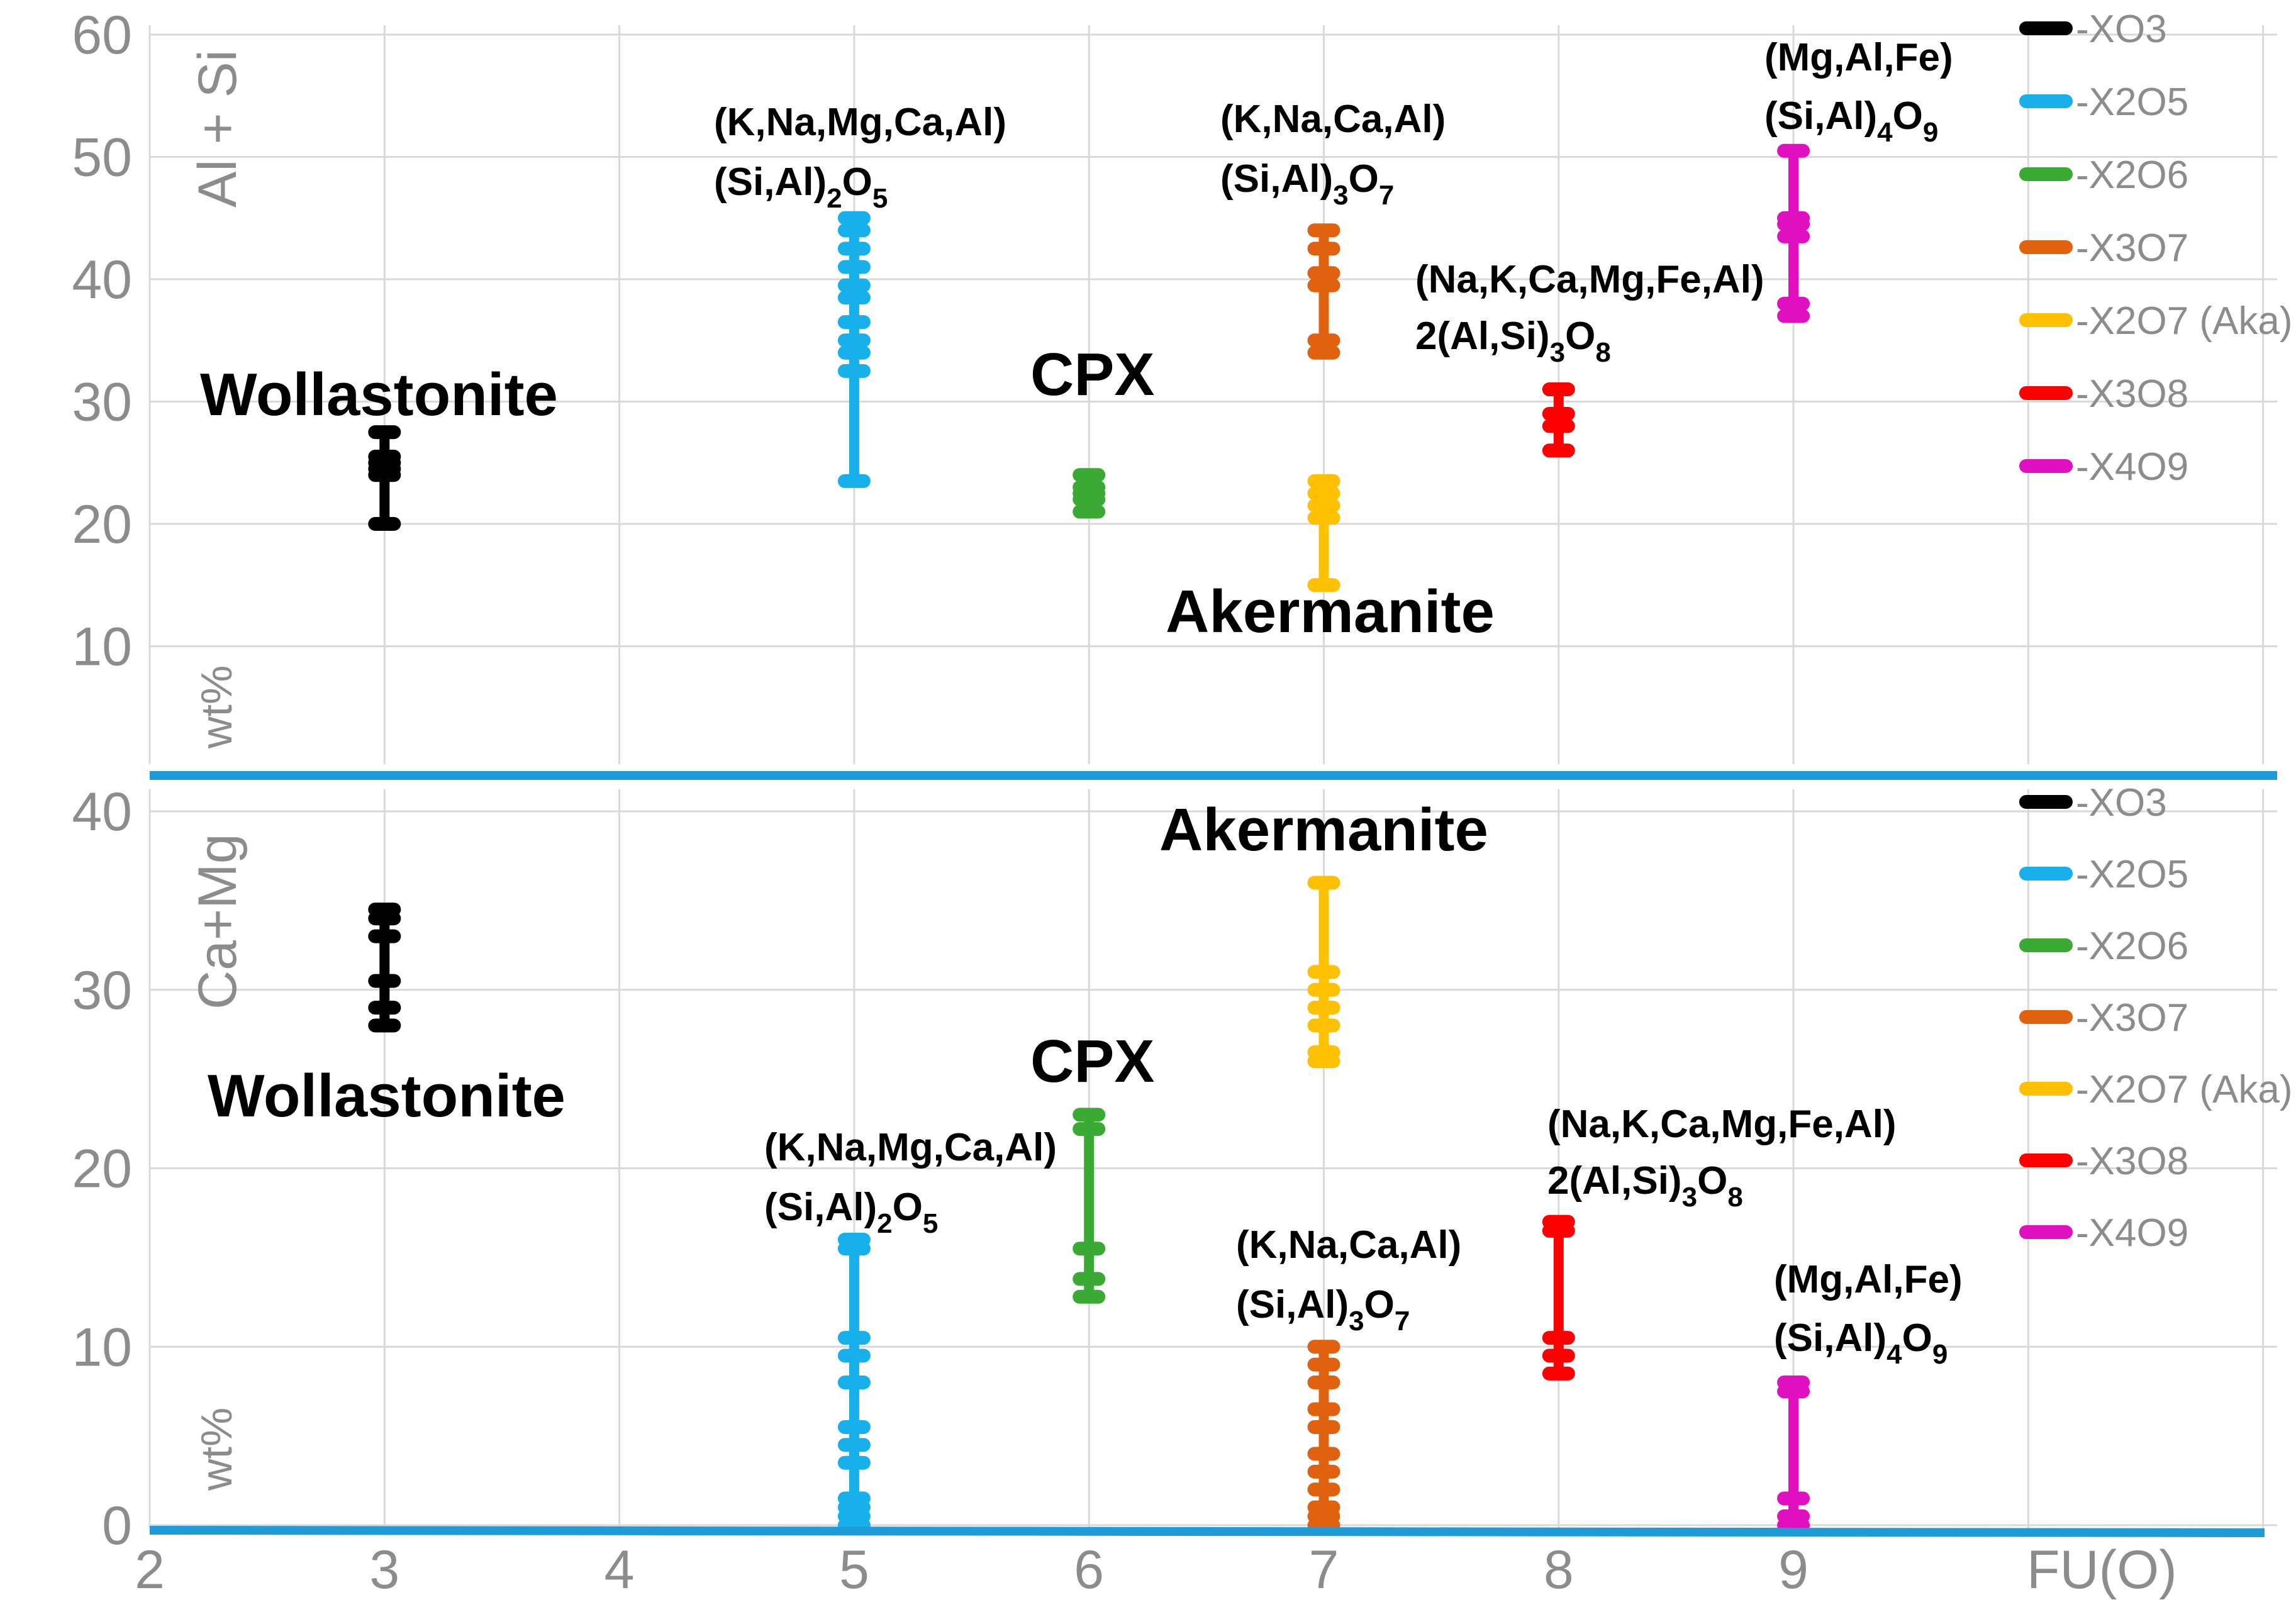 This screenshot has width=2296, height=1612. Describe the element at coordinates (102, 280) in the screenshot. I see `top-y-tick-3: 40` at that location.